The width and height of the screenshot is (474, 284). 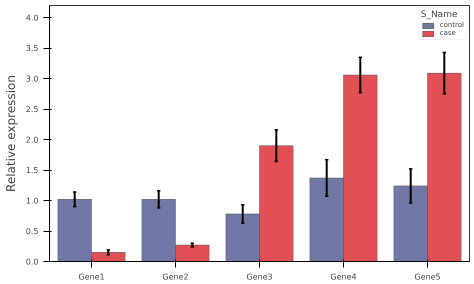 What do you see at coordinates (32, 18) in the screenshot?
I see `y-tick-label: 4.0` at bounding box center [32, 18].